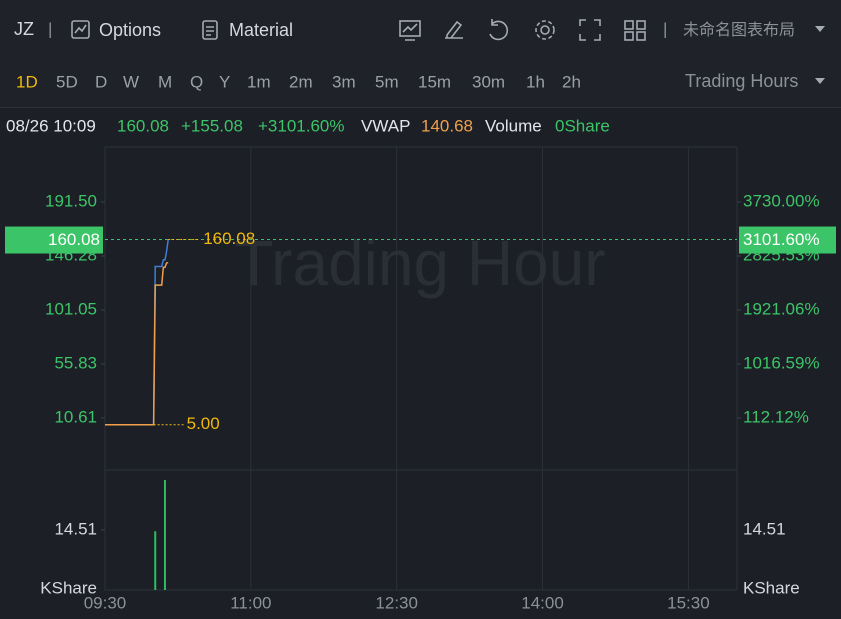  What do you see at coordinates (635, 30) in the screenshot?
I see `layout-icon` at bounding box center [635, 30].